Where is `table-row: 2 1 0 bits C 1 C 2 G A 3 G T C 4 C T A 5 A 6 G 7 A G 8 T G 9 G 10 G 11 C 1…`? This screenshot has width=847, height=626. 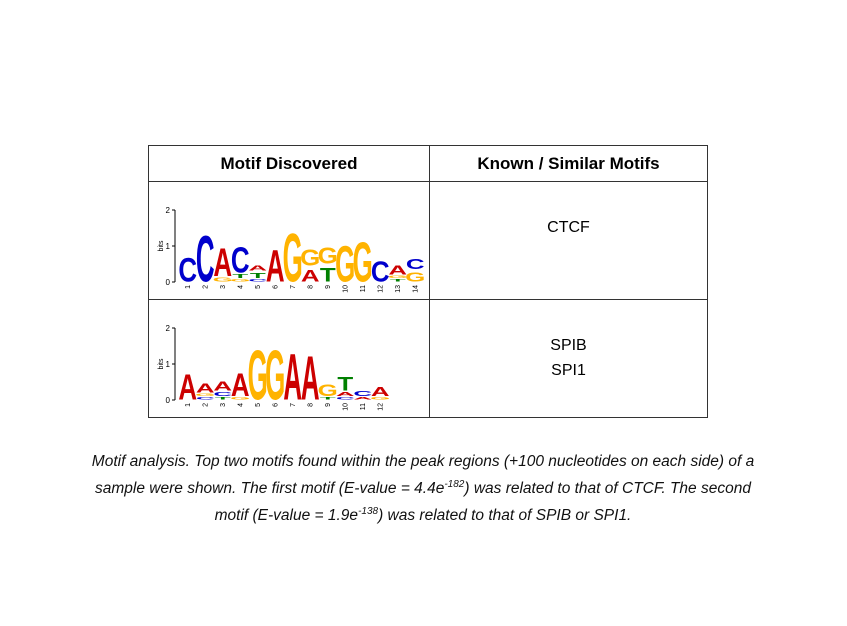
table-row: 2 1 0 bits C 1 C 2 G A 3 G T C 4 C T A 5 A 6 G 7 A G 8 T G 9 G 10 G 11 C 1… is located at coordinates (428, 240).